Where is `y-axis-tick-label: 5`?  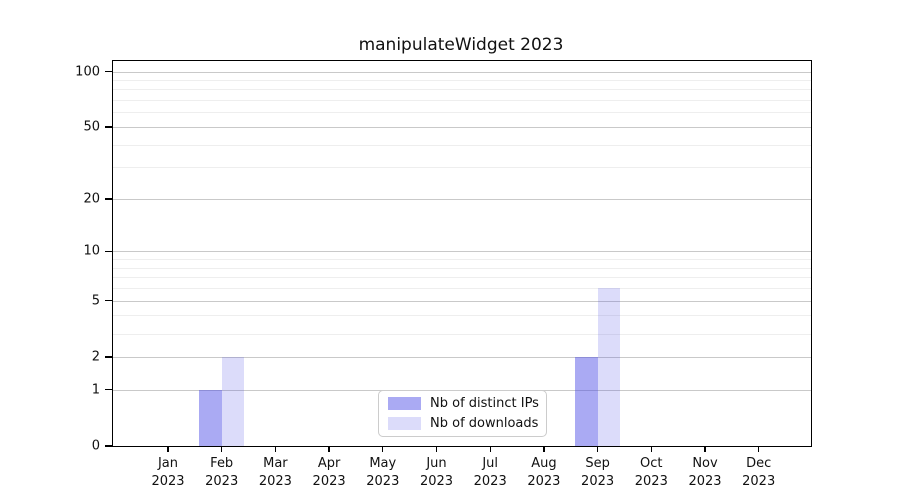
y-axis-tick-label: 5 is located at coordinates (95, 301).